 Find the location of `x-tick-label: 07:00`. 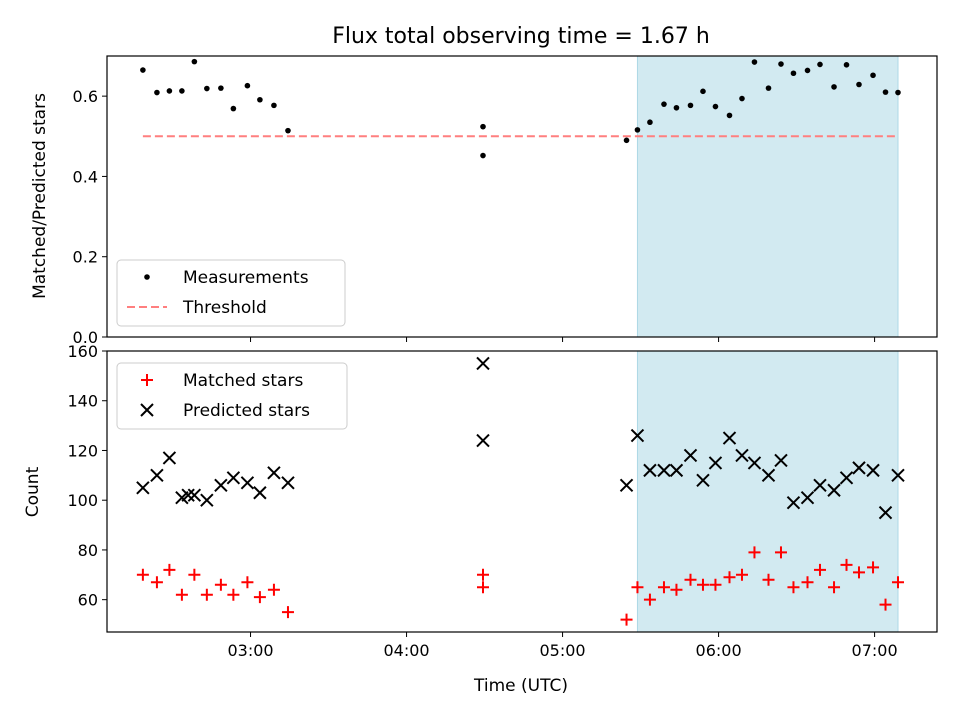

x-tick-label: 07:00 is located at coordinates (875, 650).